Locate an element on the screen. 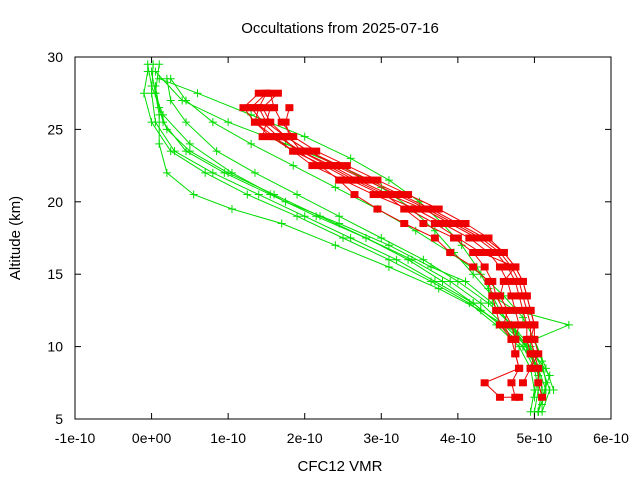 Image resolution: width=640 pixels, height=480 pixels. x-axis-label: CFC12 VMR is located at coordinates (339, 466).